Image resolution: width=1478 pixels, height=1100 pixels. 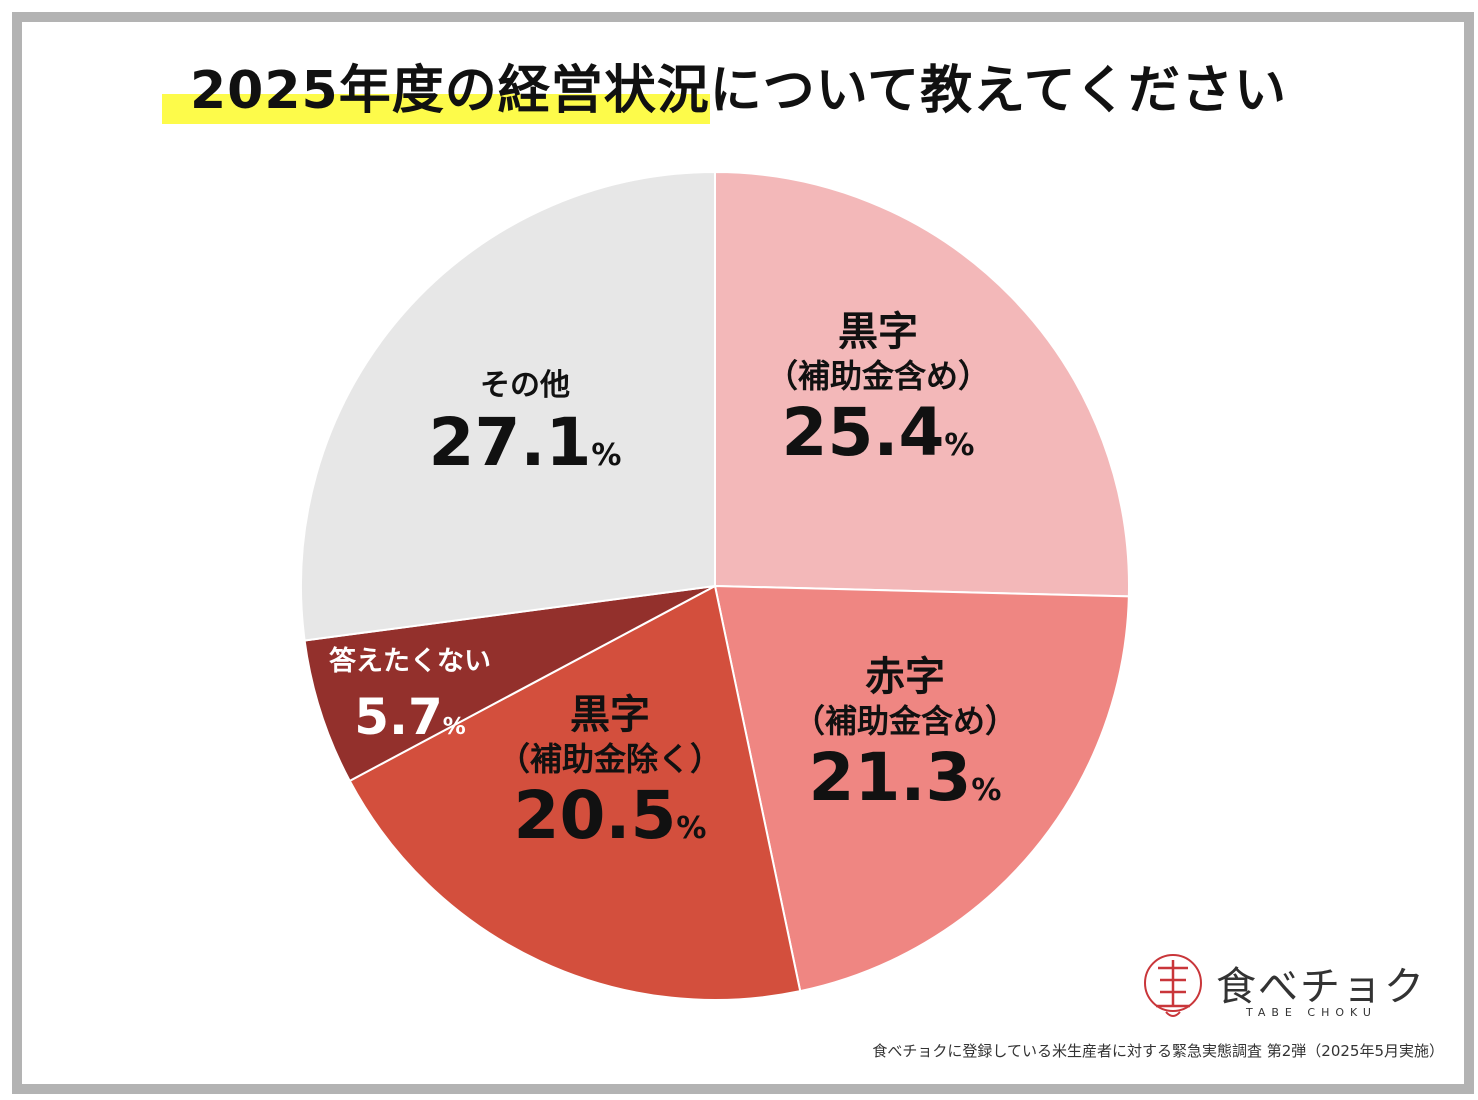 I want to click on slice-name-label: 答えたくない, so click(x=410, y=661).